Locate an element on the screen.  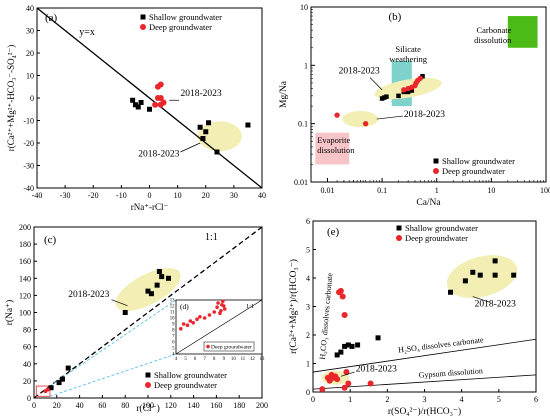
inset-x-tick-label: 9 is located at coordinates (224, 359).